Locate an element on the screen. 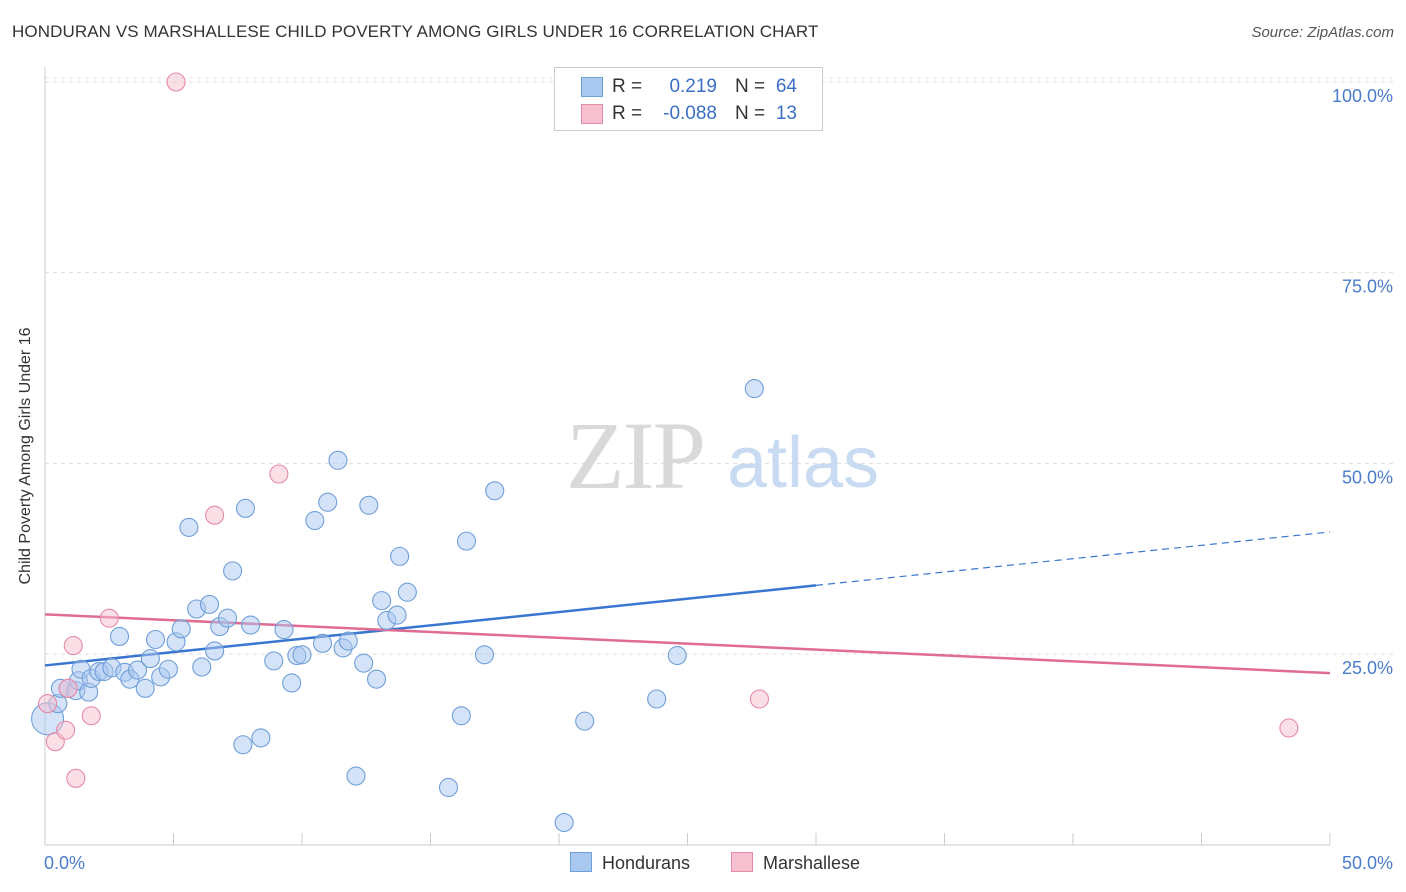  correlation-legend: R = 0.219 N = 64 R = -0.088 N = 13 is located at coordinates (688, 99).